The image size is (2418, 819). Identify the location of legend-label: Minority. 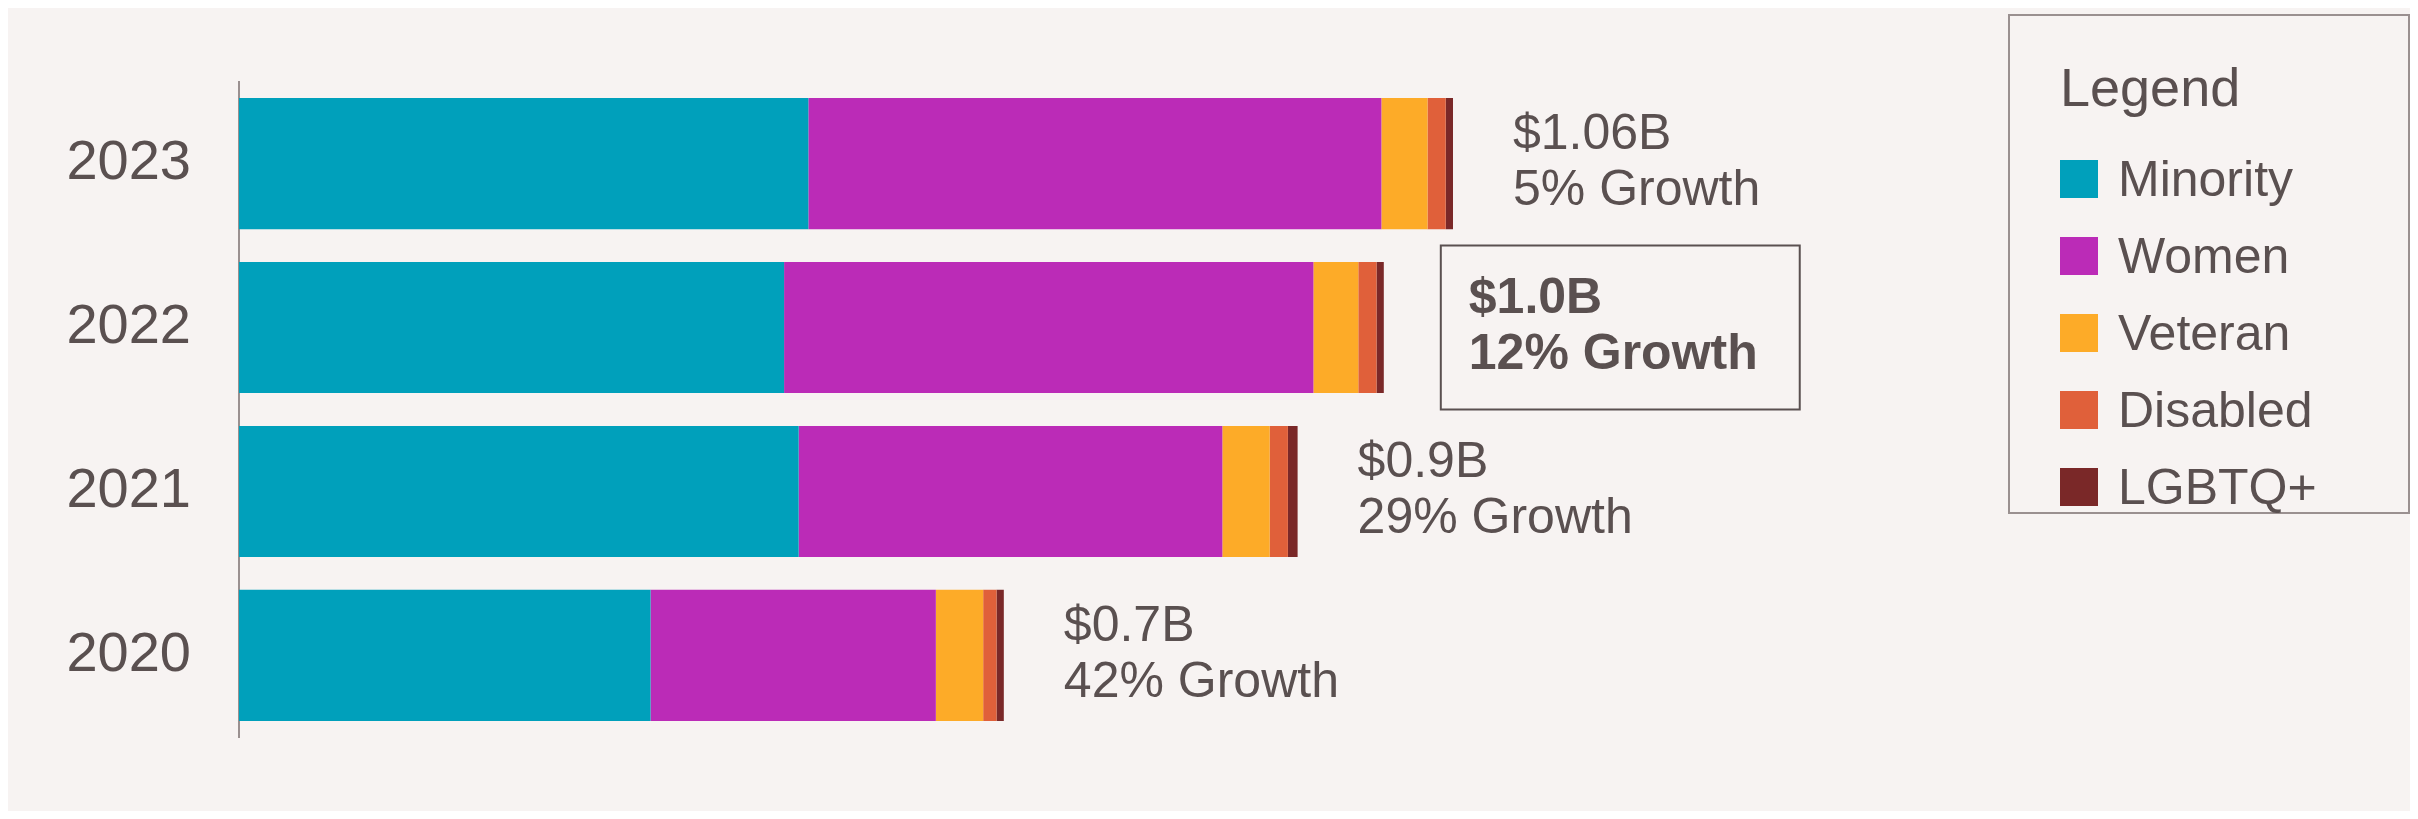
(2206, 178).